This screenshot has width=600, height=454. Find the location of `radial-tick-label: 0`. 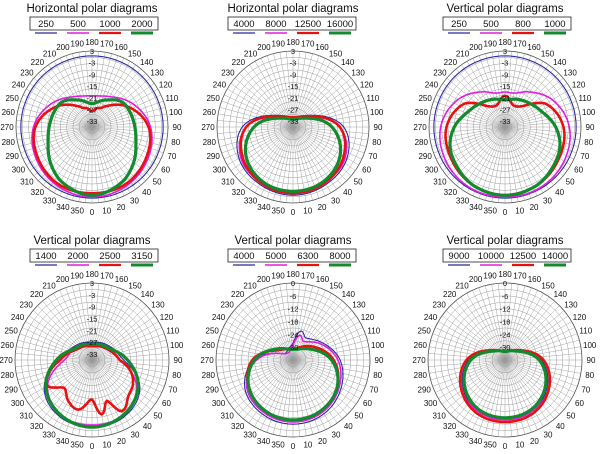

radial-tick-label: 0 is located at coordinates (505, 283).